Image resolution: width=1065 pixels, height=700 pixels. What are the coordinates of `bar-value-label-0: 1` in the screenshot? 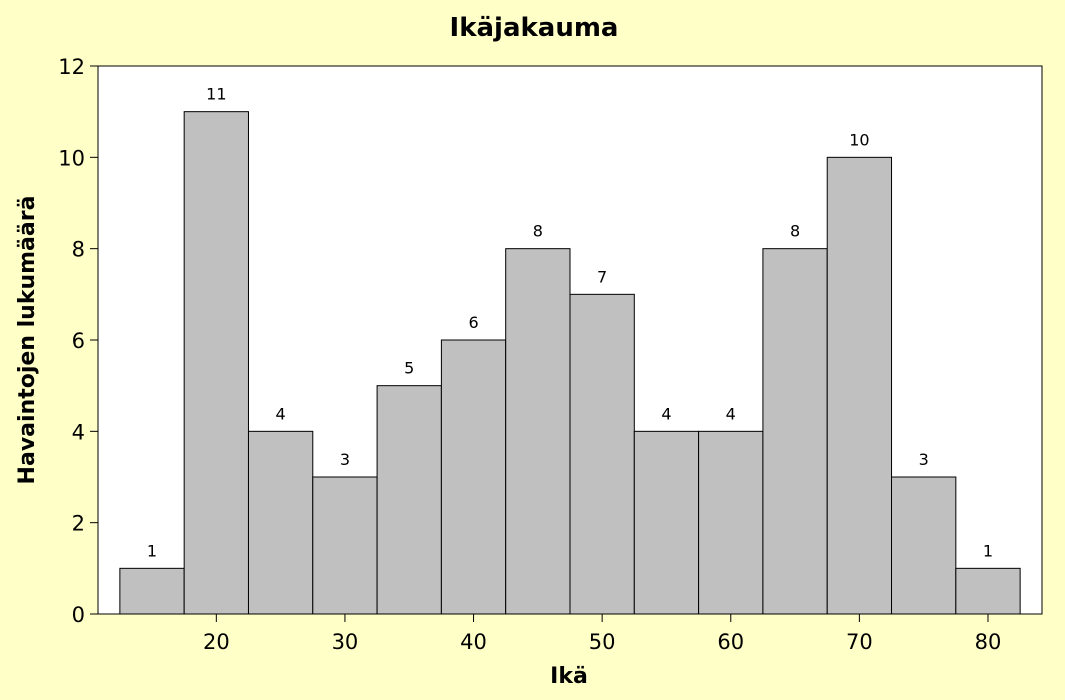 It's located at (152, 550).